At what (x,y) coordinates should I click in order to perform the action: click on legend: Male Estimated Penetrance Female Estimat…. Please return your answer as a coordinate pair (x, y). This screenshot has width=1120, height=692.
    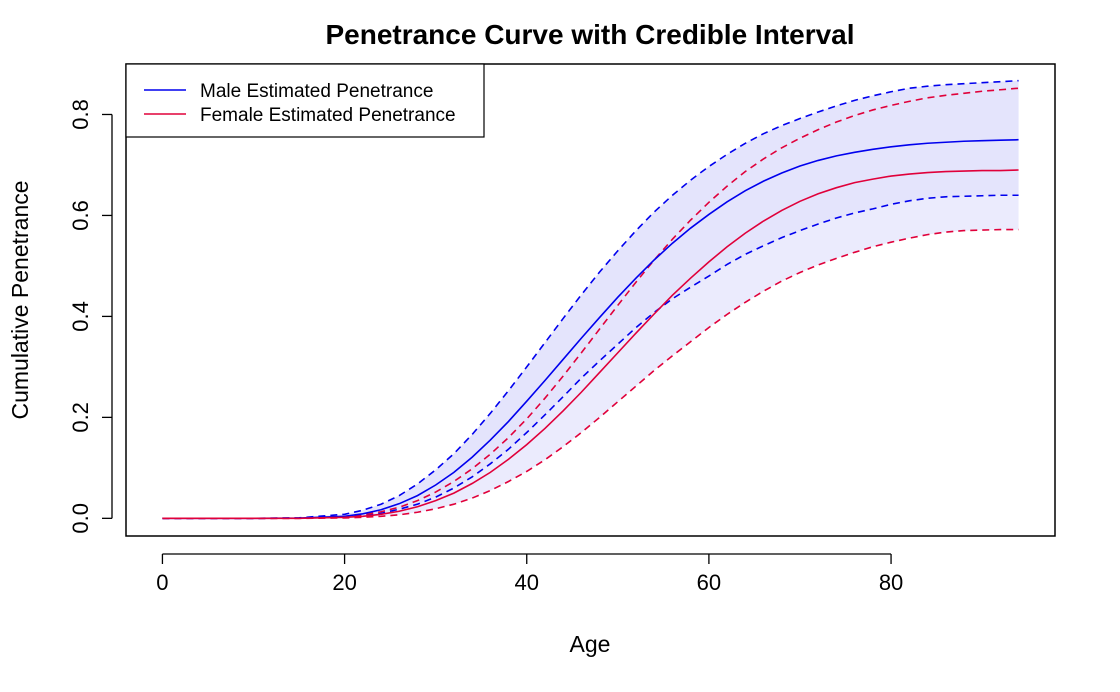
    Looking at the image, I should click on (305, 100).